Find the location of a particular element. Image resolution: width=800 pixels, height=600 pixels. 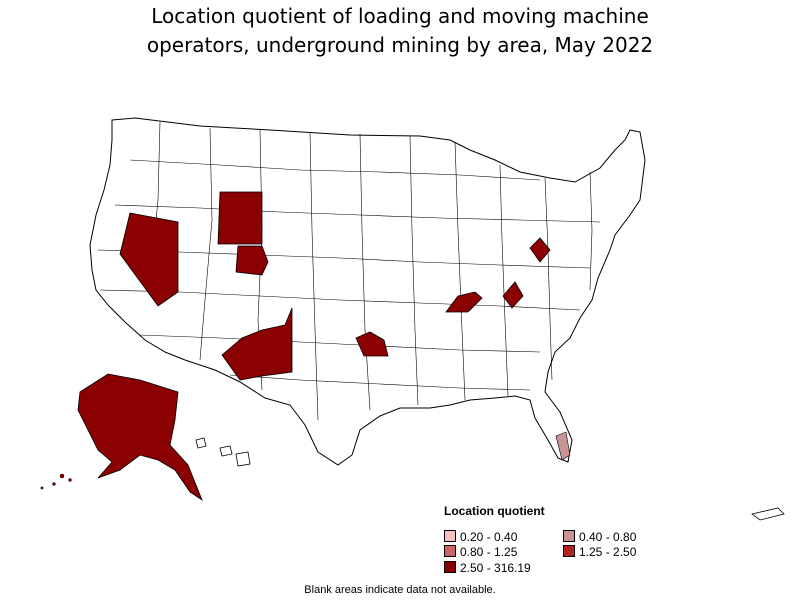

legend-item-5: 2.50 - 316.19 is located at coordinates (487, 568).